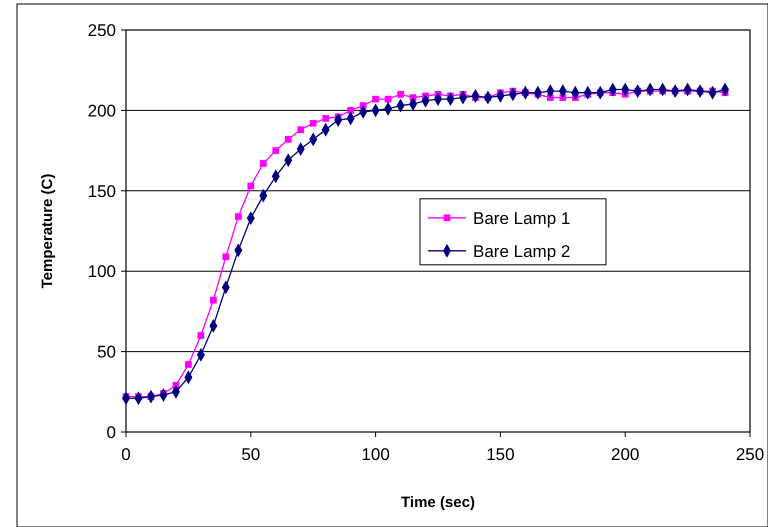 Image resolution: width=768 pixels, height=527 pixels. I want to click on x-tick-label: 0, so click(126, 454).